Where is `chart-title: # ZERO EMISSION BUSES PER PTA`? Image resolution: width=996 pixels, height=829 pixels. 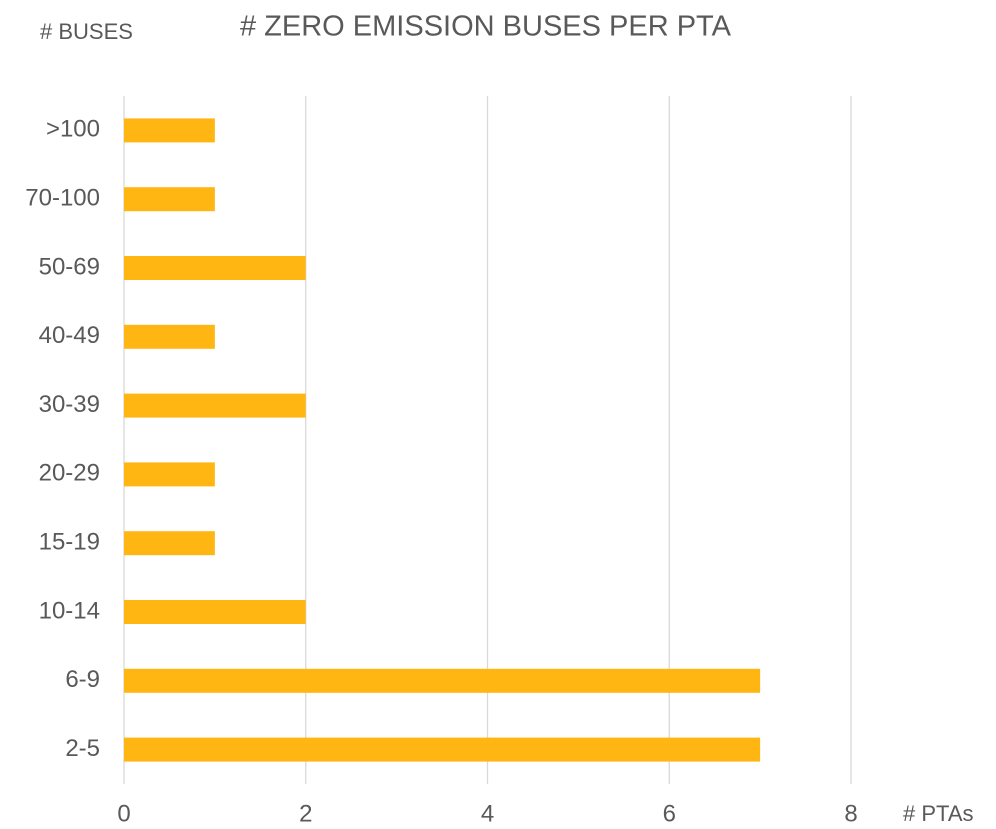 chart-title: # ZERO EMISSION BUSES PER PTA is located at coordinates (486, 27).